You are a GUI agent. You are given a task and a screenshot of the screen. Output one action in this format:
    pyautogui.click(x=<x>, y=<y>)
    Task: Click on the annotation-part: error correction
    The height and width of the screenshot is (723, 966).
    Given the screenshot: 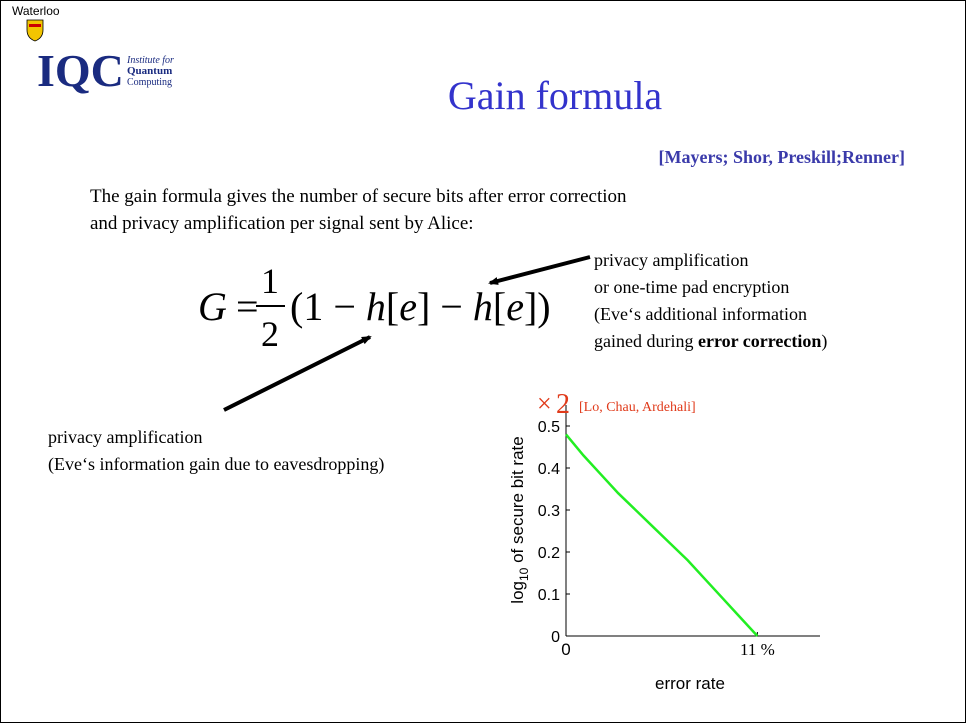 What is the action you would take?
    pyautogui.click(x=759, y=341)
    